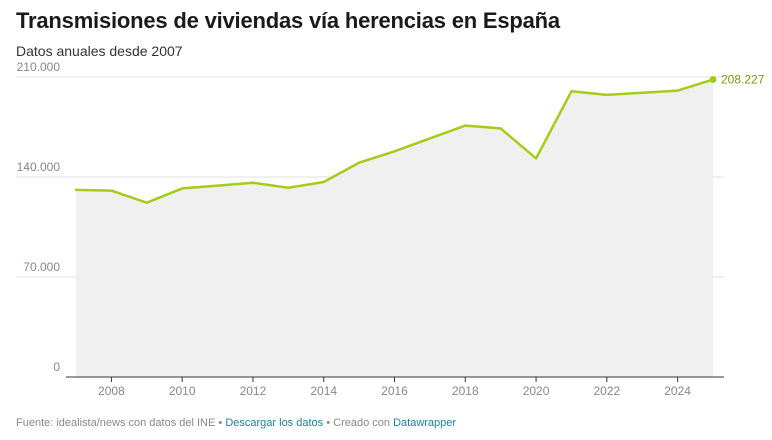 The width and height of the screenshot is (772, 440). I want to click on y-tick-label: 70.000, so click(41, 267).